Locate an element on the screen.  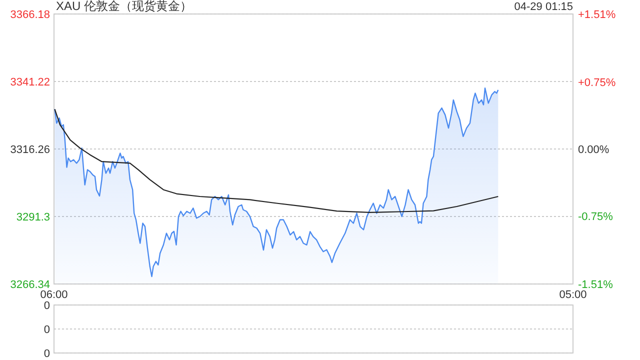
y-tick-label: 3291.3 is located at coordinates (33, 218).